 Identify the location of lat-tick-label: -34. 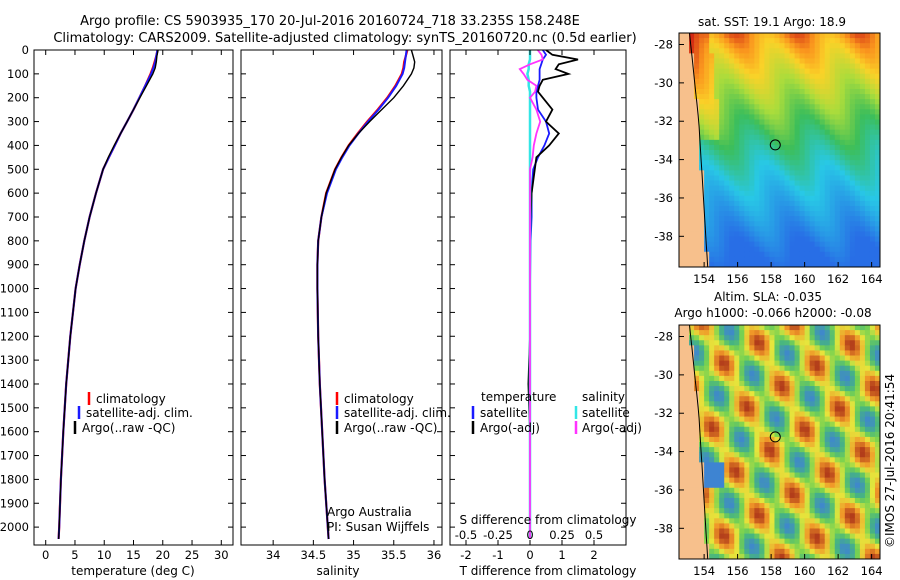
(663, 160).